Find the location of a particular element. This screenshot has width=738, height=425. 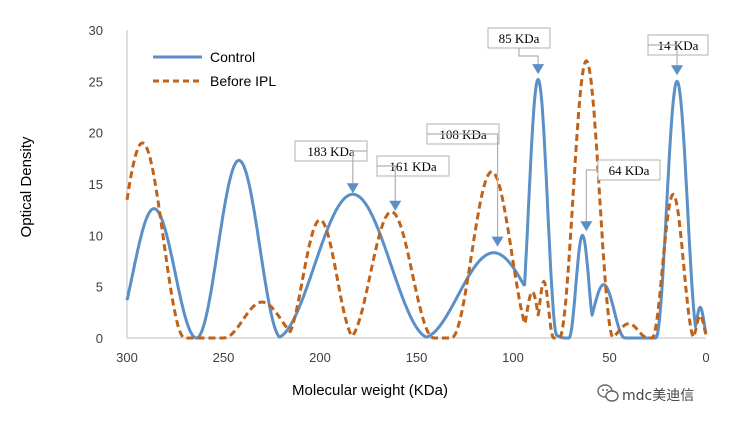

annotation-85-kda: 85 KDa is located at coordinates (519, 51).